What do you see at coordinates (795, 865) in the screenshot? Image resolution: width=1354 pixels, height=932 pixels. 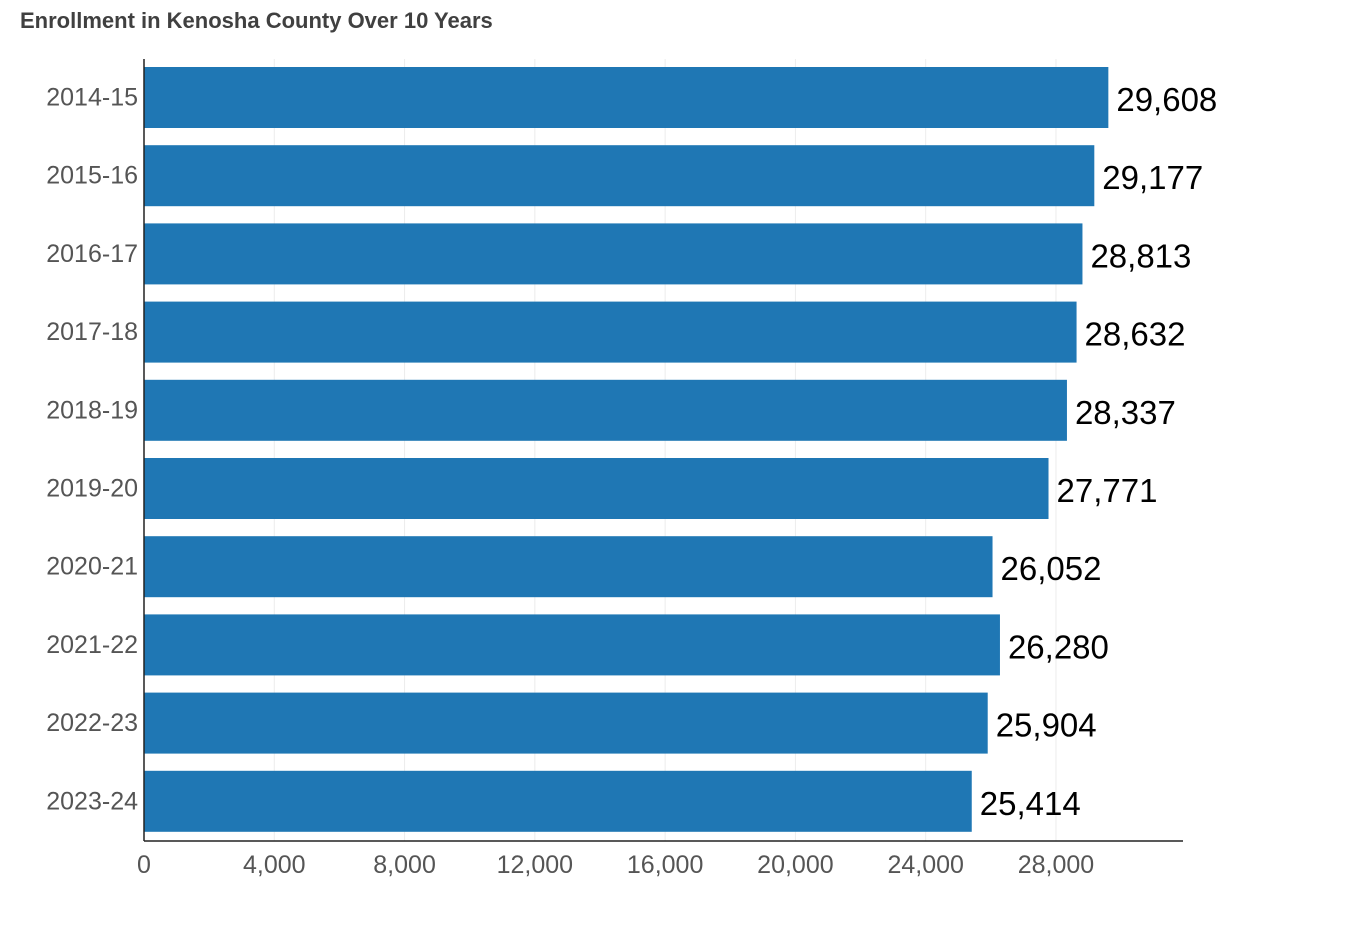 I see `x-tick-label: 20,000` at bounding box center [795, 865].